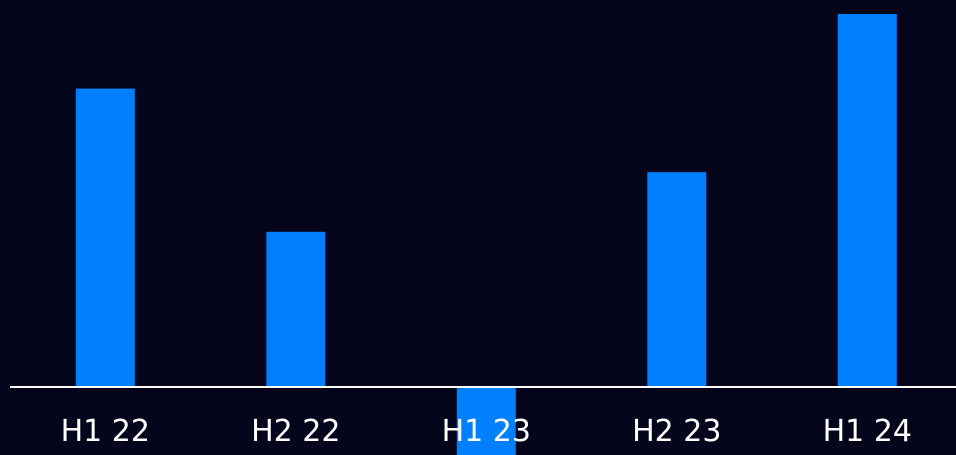  Describe the element at coordinates (295, 431) in the screenshot. I see `x-tick-label: H2 22` at that location.